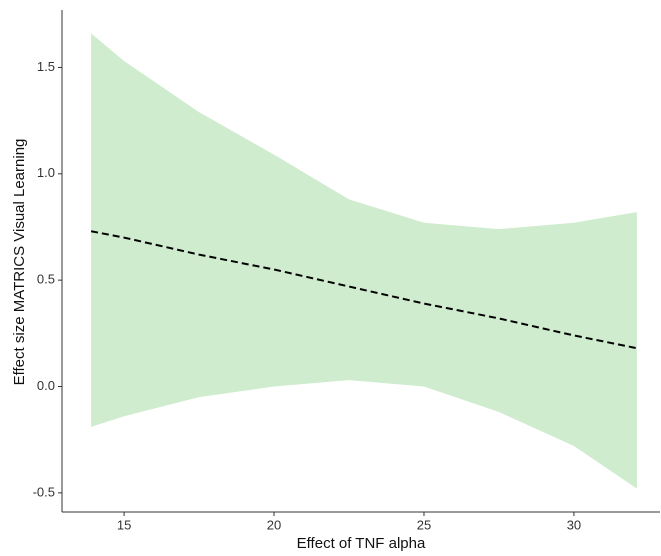  I want to click on y-tick-label: 0.0, so click(46, 385).